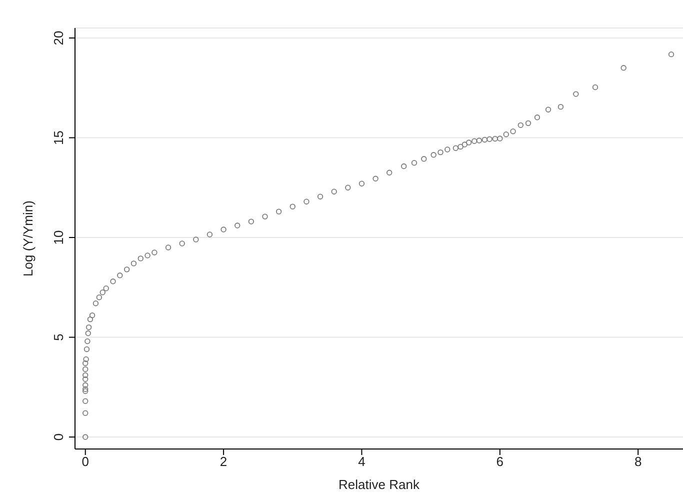  I want to click on y-axis-title: Log (Y/Ymin), so click(28, 238).